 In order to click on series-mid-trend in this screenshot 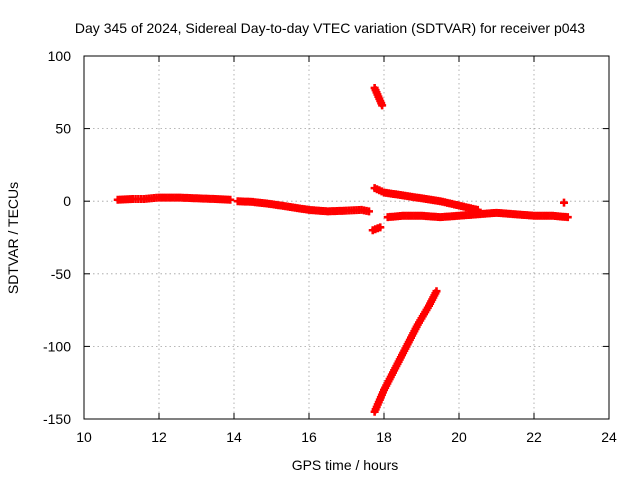, I will do `click(303, 206)`.